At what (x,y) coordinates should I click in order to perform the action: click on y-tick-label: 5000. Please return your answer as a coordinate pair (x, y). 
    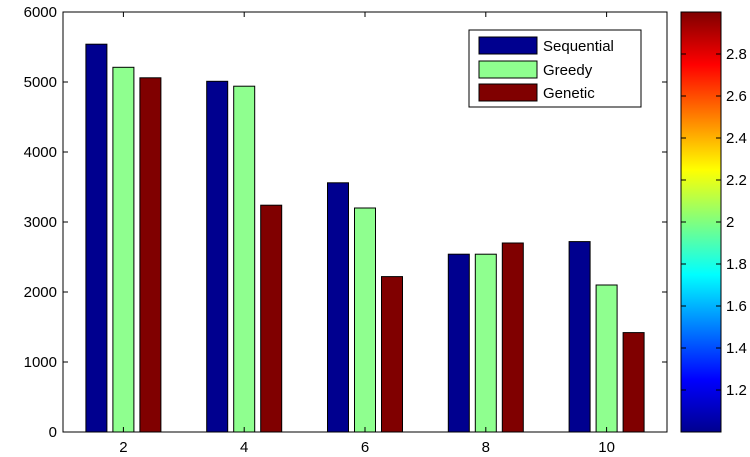
    Looking at the image, I should click on (40, 82).